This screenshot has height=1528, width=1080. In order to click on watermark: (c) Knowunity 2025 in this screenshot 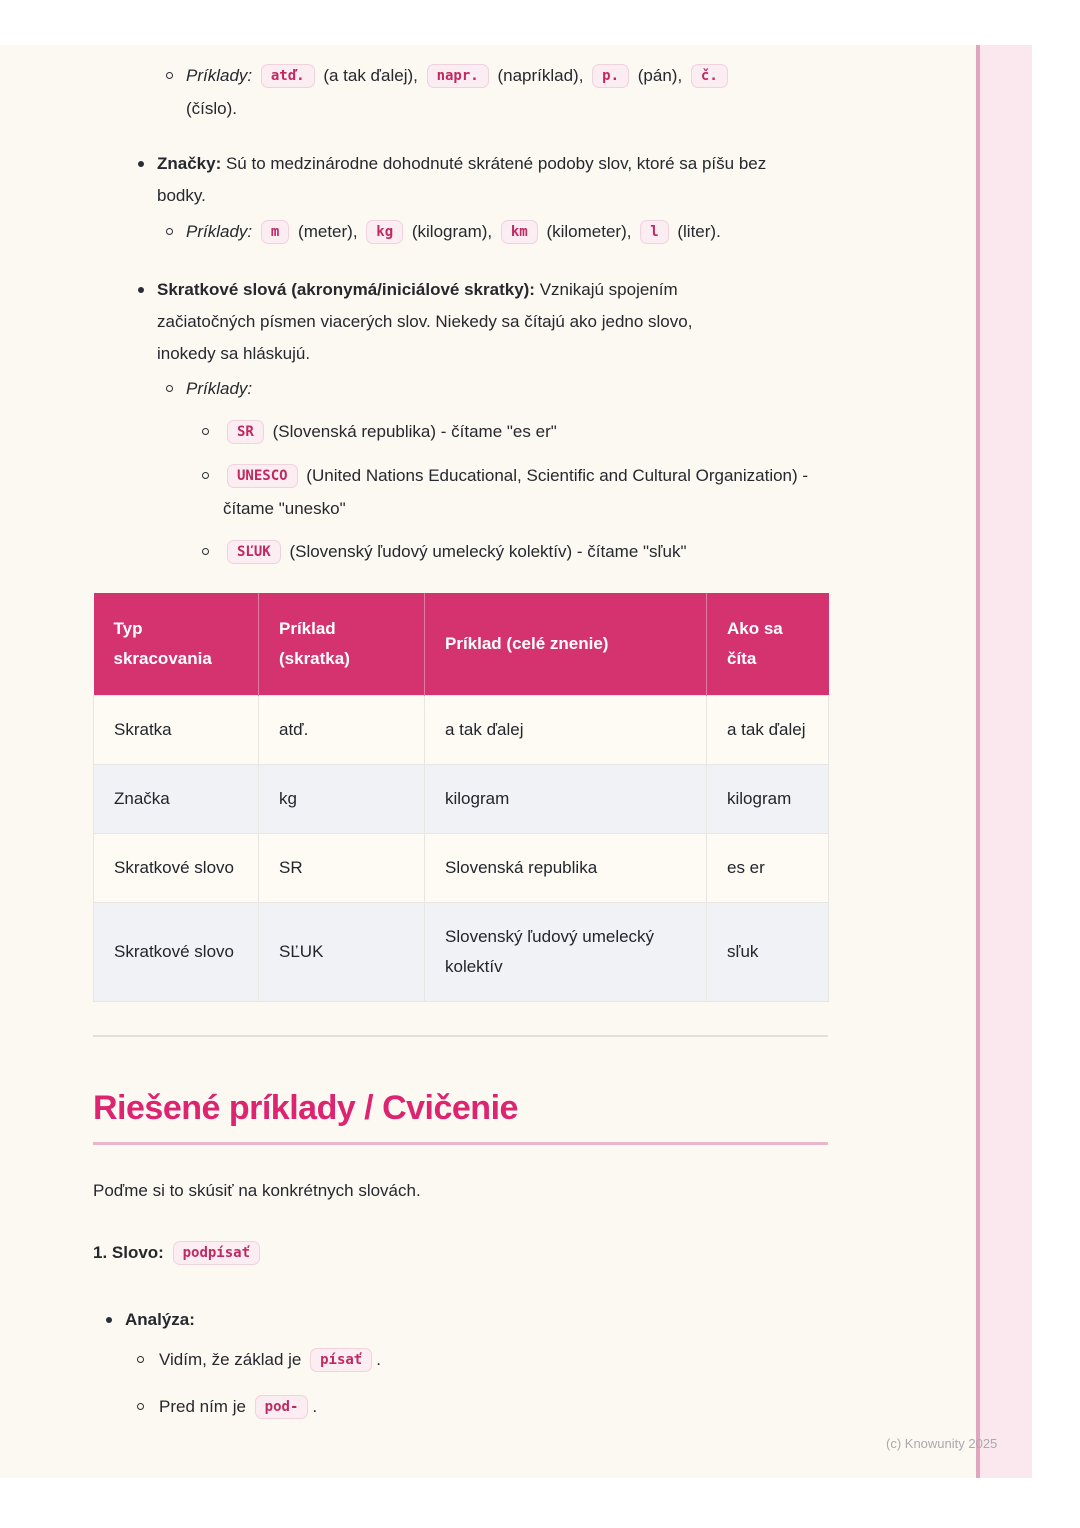, I will do `click(942, 1443)`.